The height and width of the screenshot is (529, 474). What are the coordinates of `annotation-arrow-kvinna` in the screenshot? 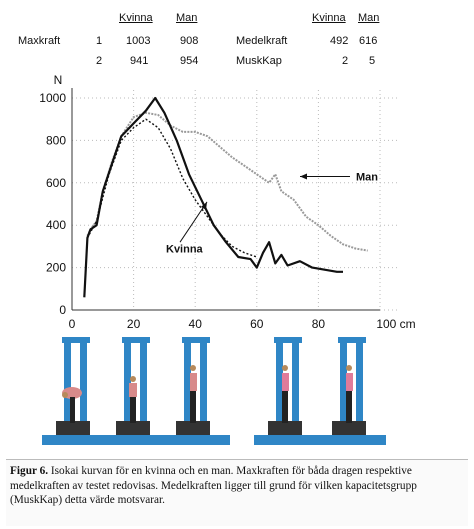 It's located at (193, 222).